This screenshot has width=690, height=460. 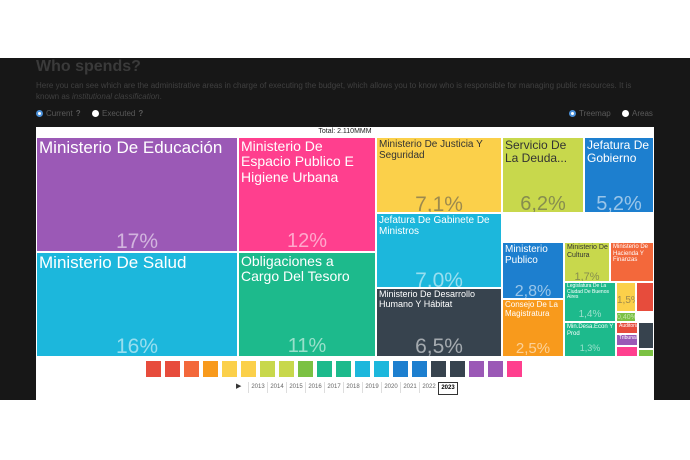 I want to click on treemap-cell: Obligaciones a Cargo Del Tesoro 11%, so click(x=307, y=304).